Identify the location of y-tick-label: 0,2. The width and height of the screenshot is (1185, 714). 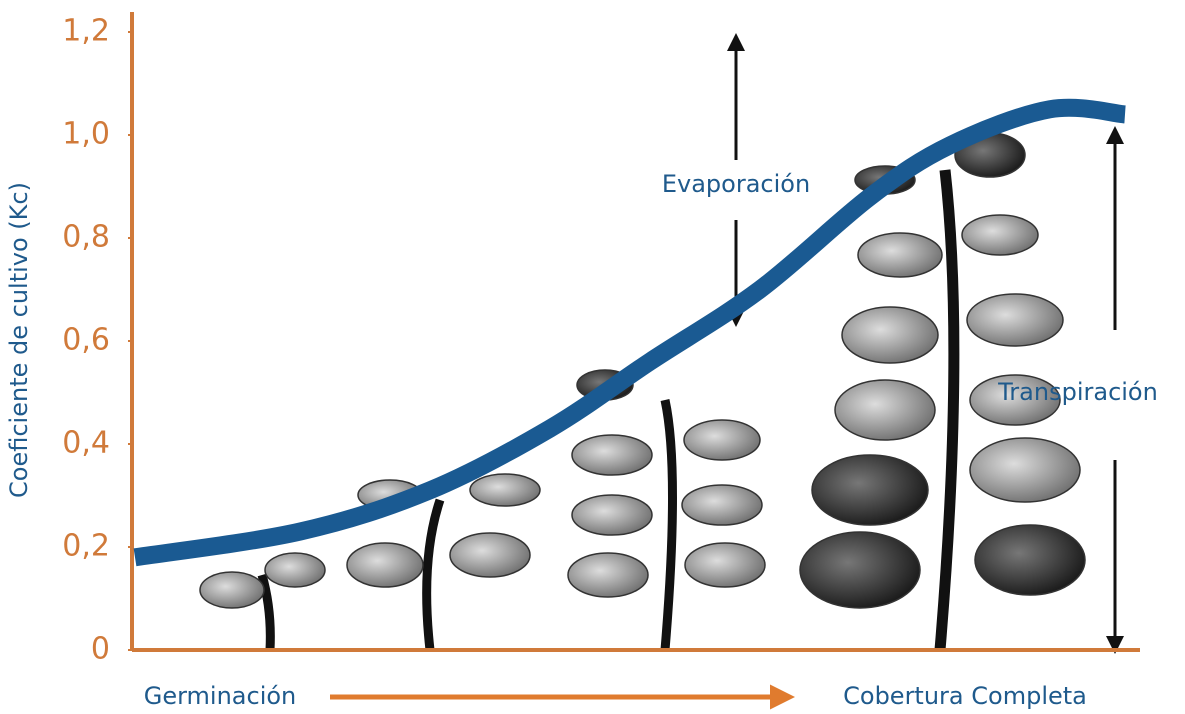
(86, 546).